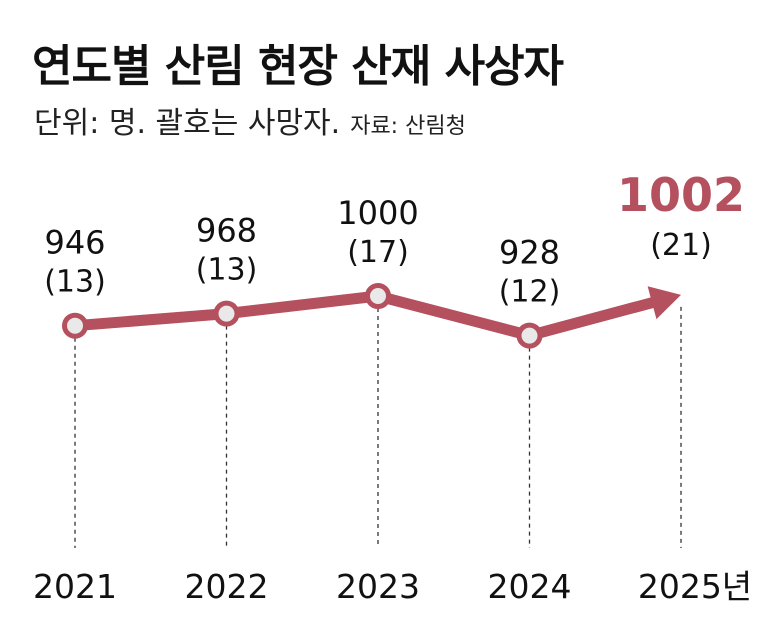 Image resolution: width=777 pixels, height=627 pixels. I want to click on x-tick-label-2022: 2022, so click(227, 586).